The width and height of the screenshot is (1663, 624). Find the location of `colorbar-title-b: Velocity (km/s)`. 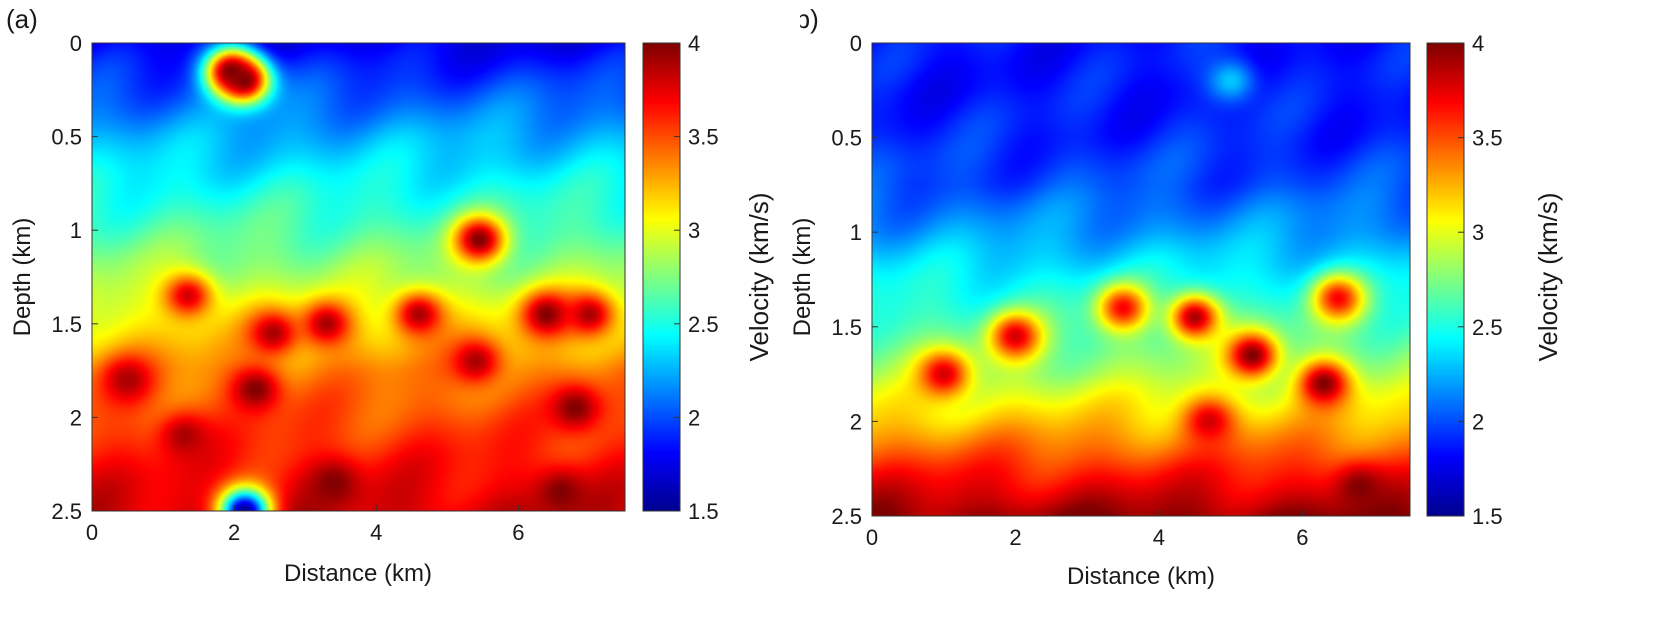

colorbar-title-b: Velocity (km/s) is located at coordinates (1548, 276).